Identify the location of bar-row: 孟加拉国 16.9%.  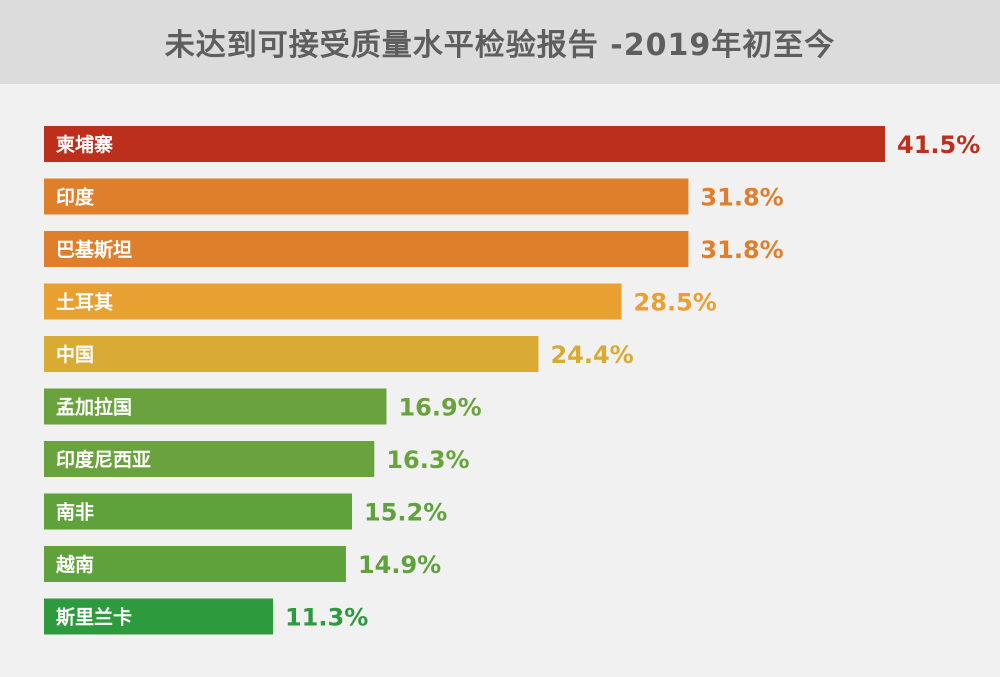
(263, 406).